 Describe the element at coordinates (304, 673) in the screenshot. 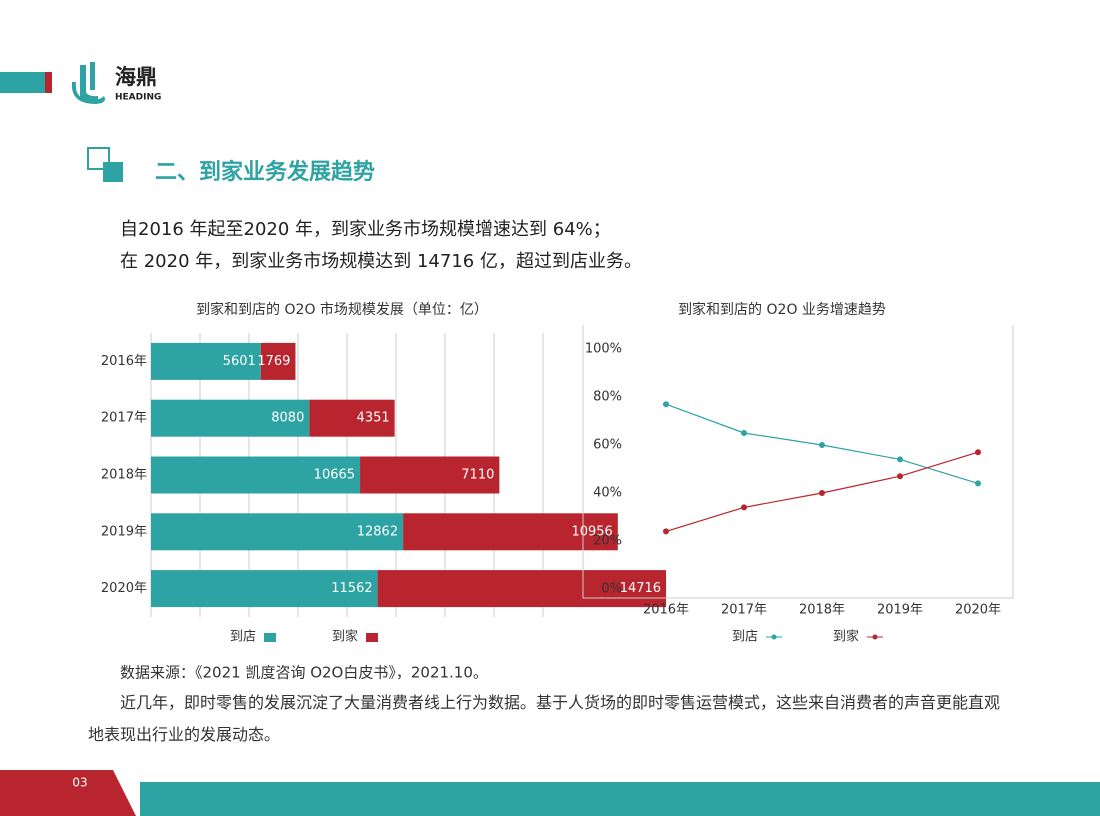

I see `source-note: 数据来源：《2021 凯度咨询 O2O白皮书》，2021.10。` at that location.